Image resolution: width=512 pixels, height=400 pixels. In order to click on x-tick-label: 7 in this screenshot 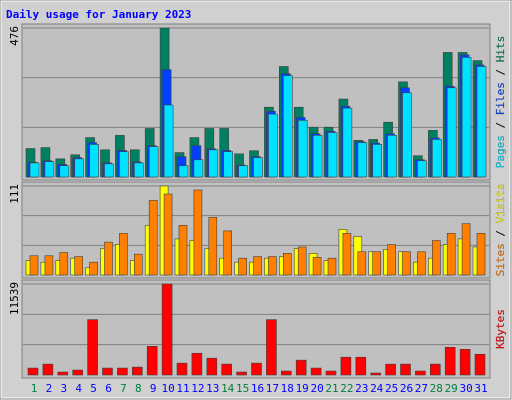, I will do `click(123, 388)`.